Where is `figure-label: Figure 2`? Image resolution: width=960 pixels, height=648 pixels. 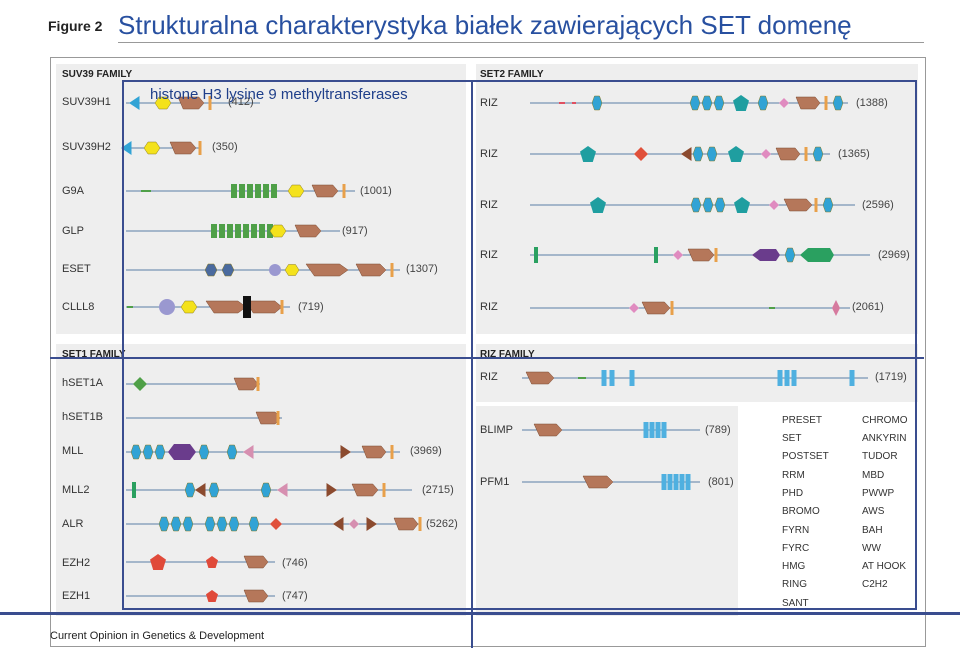
figure-label: Figure 2 is located at coordinates (75, 26).